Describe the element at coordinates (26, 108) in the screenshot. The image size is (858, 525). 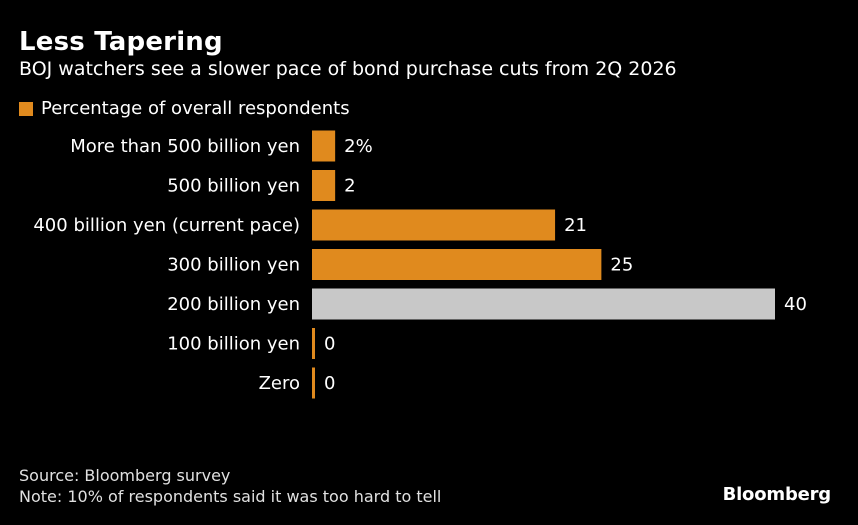
I see `legend-swatch` at that location.